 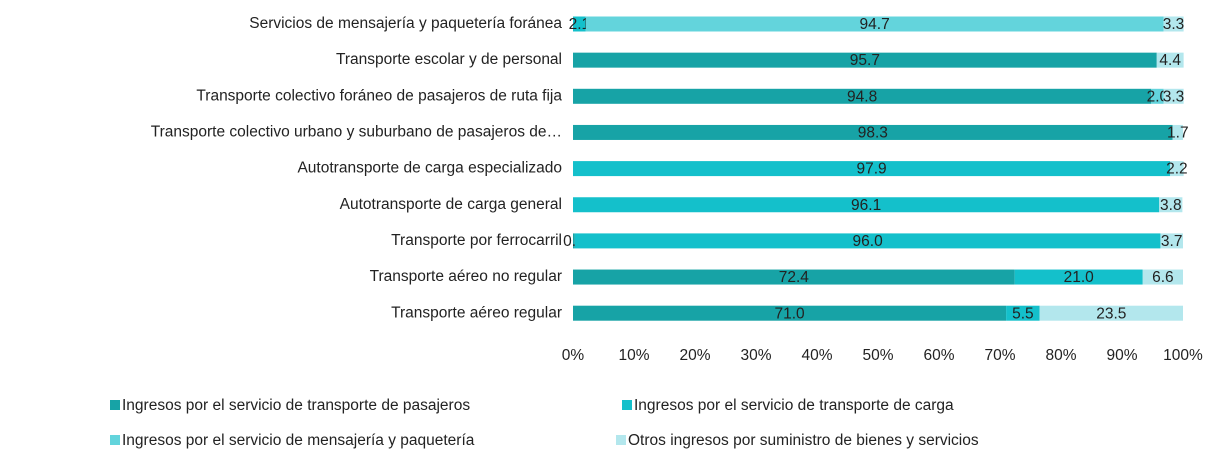 I want to click on data-label: 4.4, so click(x=1170, y=60).